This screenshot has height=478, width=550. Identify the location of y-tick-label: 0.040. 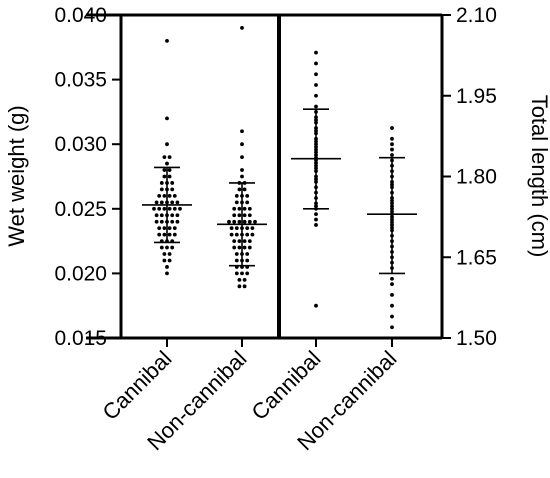
(80, 15).